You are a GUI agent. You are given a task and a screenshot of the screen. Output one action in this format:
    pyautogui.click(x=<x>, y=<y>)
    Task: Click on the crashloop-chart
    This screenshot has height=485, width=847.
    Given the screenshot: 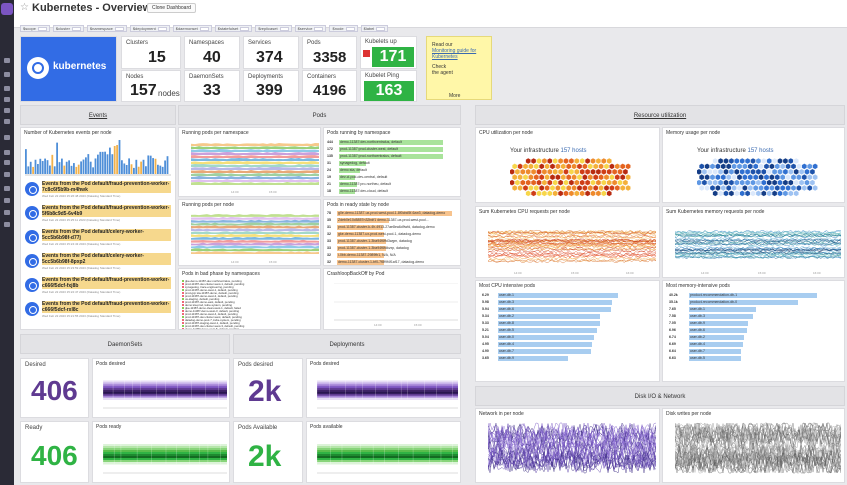 What is the action you would take?
    pyautogui.click(x=396, y=302)
    